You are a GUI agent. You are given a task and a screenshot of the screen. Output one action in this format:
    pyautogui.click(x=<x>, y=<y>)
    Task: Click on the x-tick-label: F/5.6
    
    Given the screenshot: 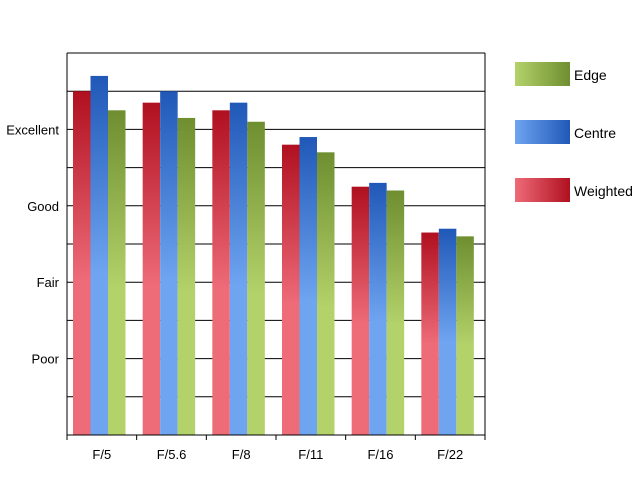 What is the action you would take?
    pyautogui.click(x=172, y=454)
    